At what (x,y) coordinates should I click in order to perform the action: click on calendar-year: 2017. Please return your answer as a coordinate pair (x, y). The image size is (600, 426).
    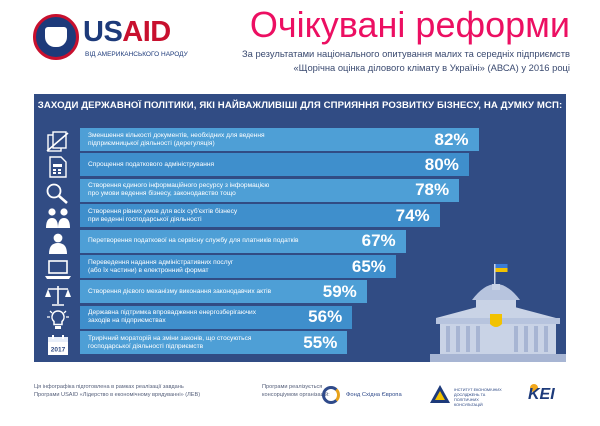
    Looking at the image, I should click on (58, 350).